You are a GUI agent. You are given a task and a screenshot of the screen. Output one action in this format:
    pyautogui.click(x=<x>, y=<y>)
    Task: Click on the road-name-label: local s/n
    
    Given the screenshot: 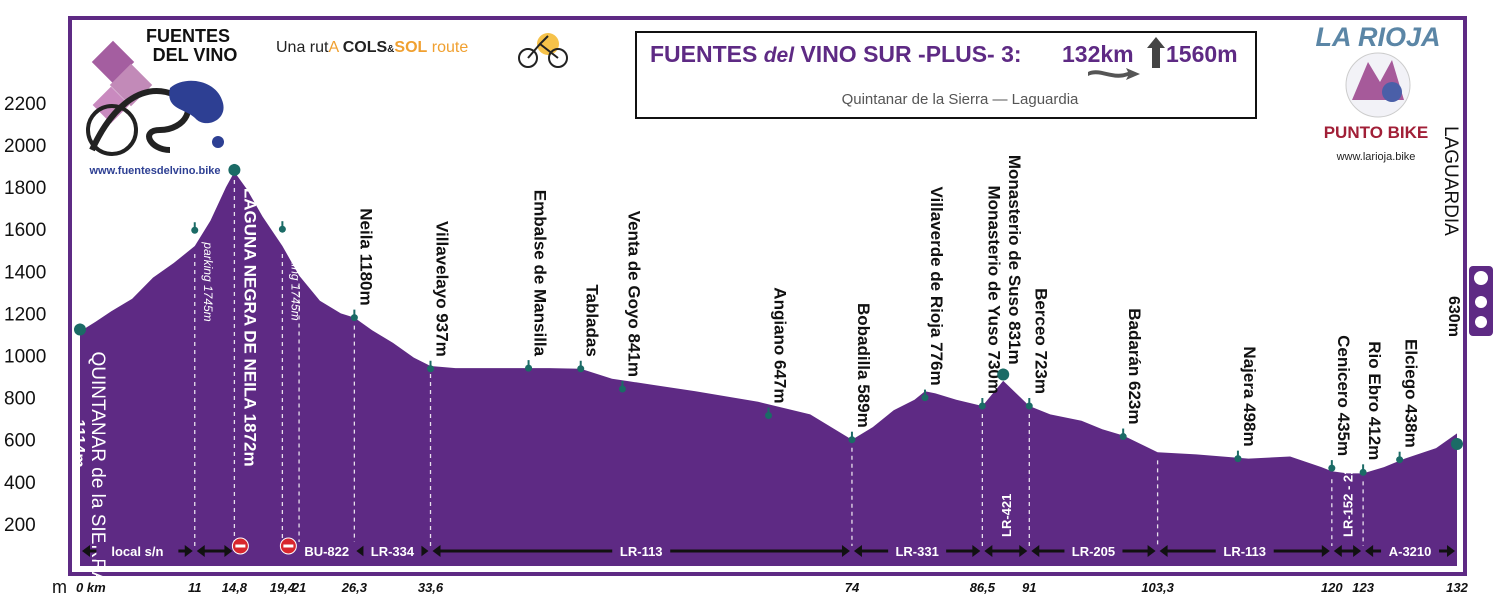 What is the action you would take?
    pyautogui.click(x=137, y=551)
    